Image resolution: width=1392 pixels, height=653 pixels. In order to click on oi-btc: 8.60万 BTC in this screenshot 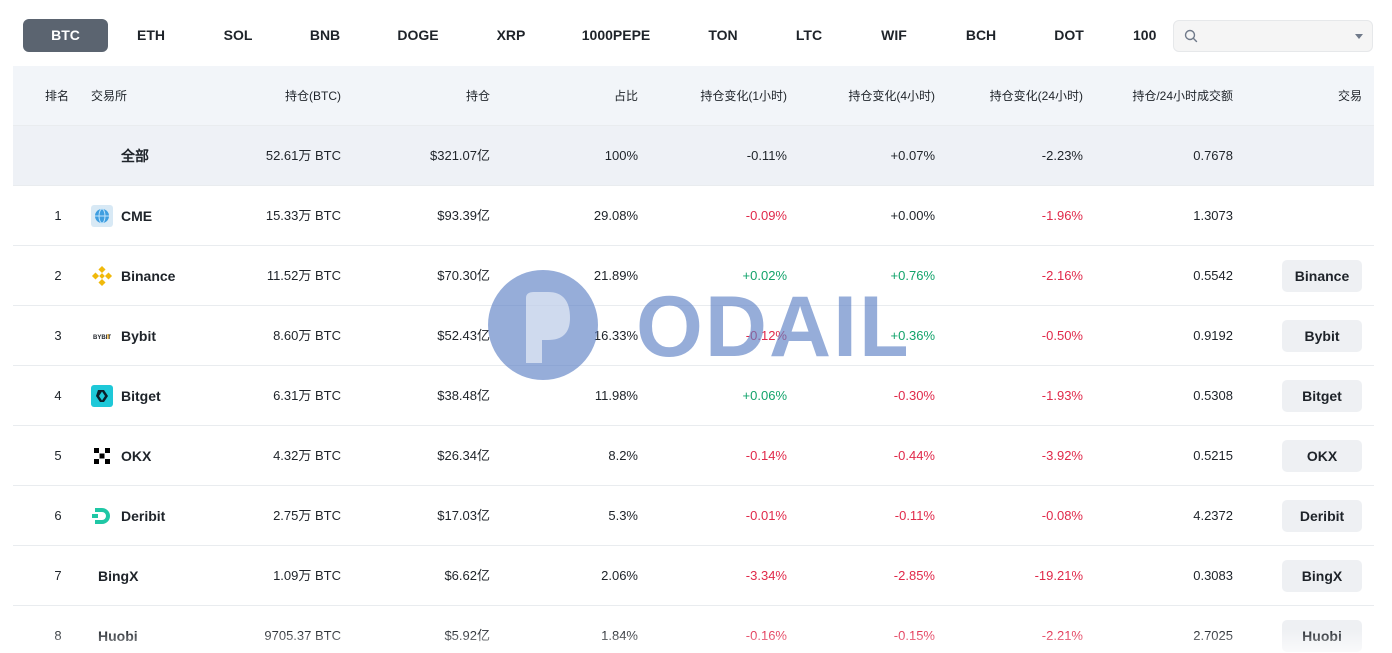, I will do `click(307, 335)`.